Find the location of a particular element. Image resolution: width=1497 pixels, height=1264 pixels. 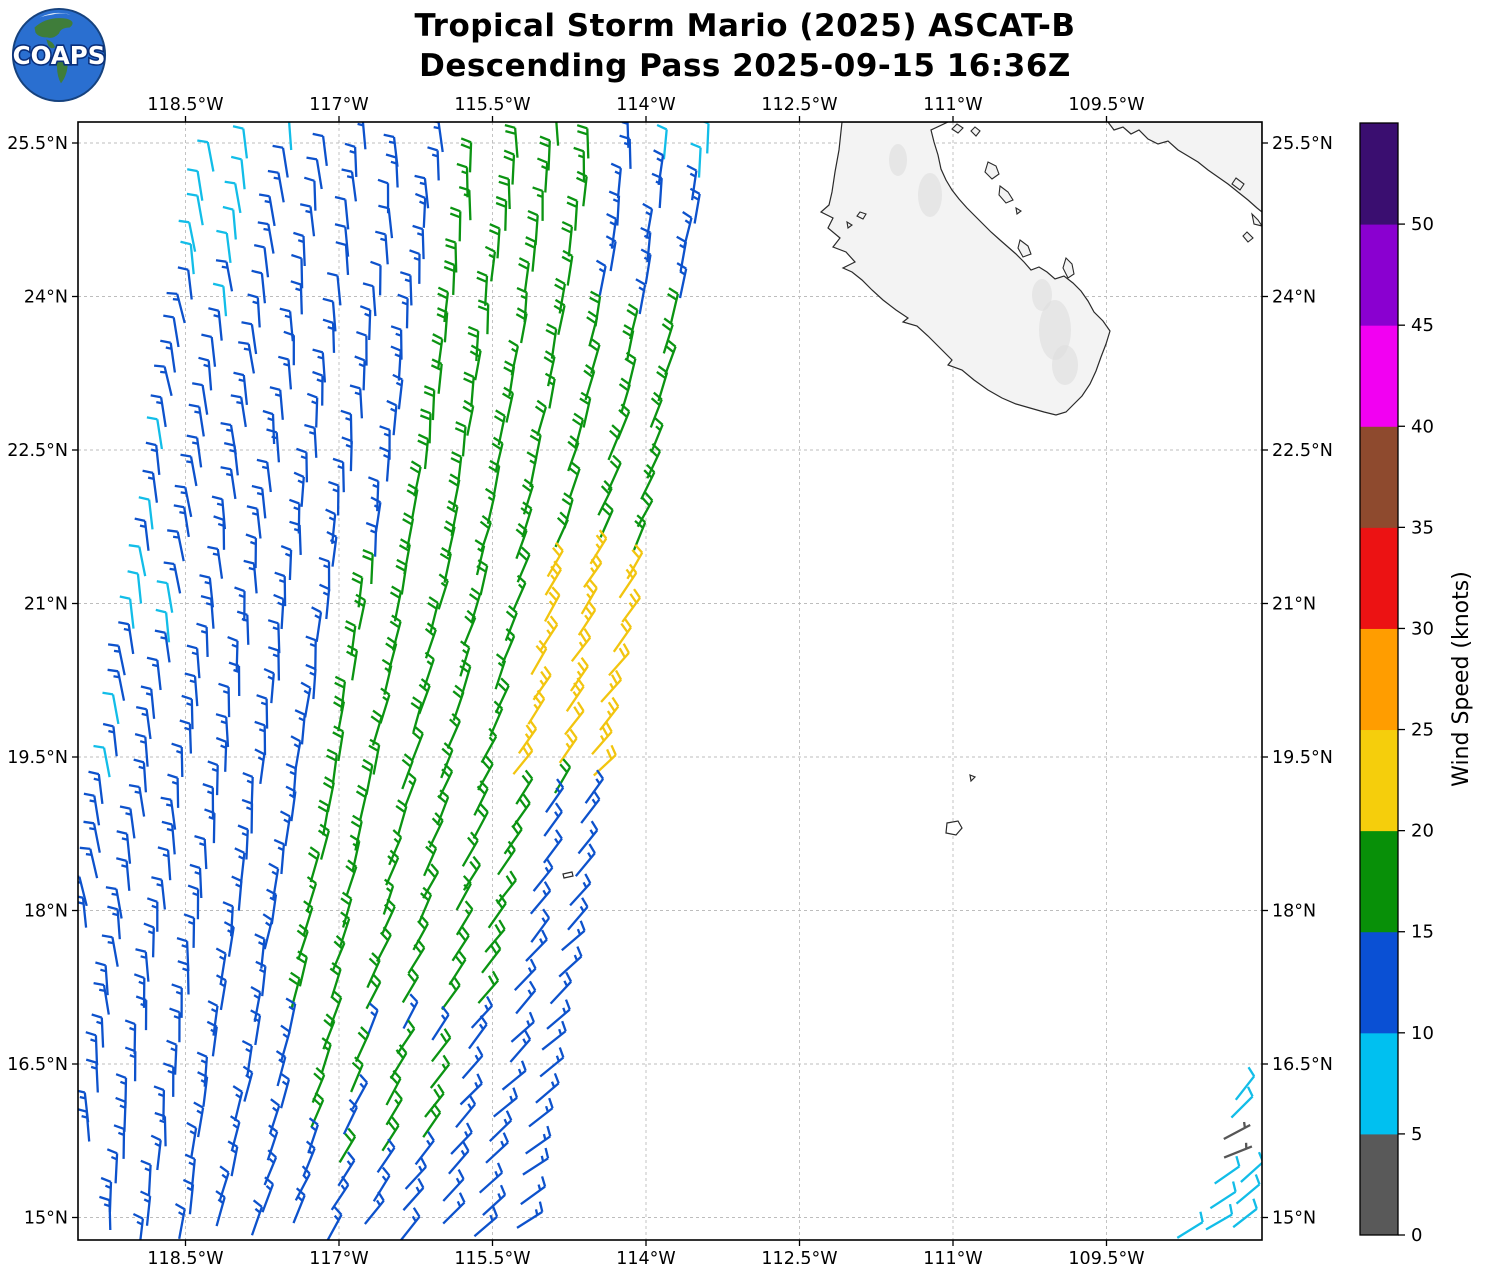

lat-tick-label-right: 16.5°N is located at coordinates (1302, 1065).